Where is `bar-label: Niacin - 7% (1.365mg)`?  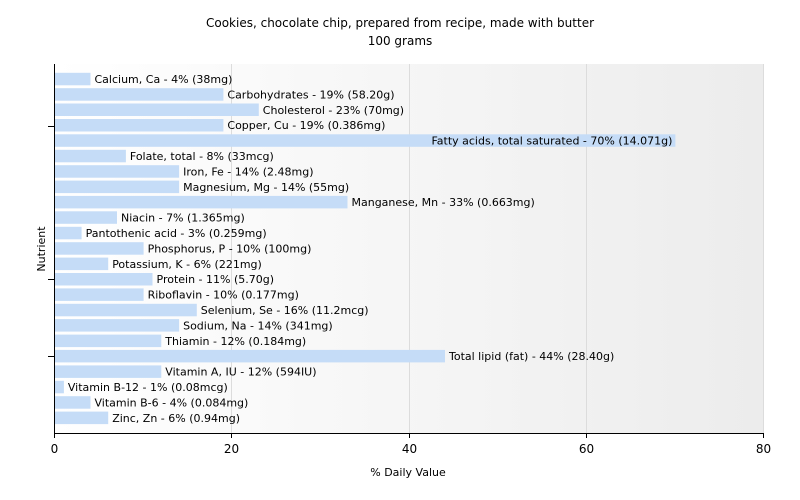
bar-label: Niacin - 7% (1.365mg) is located at coordinates (183, 218).